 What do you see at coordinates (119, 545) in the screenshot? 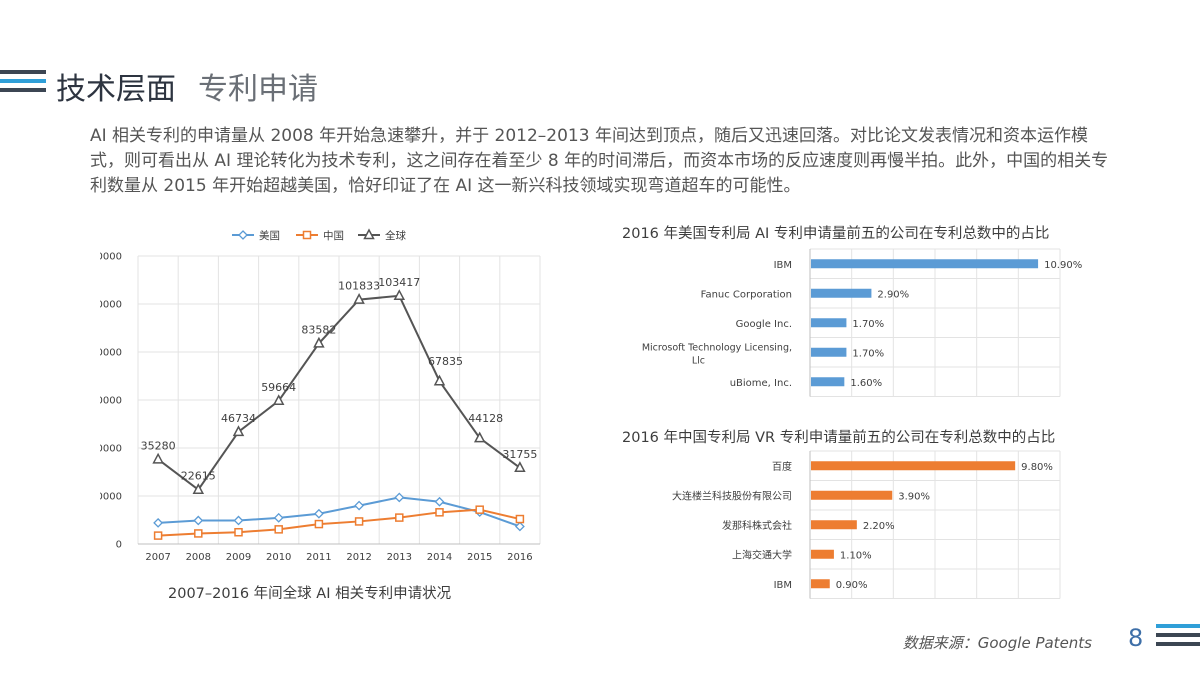
I see `y-tick-label: 0` at bounding box center [119, 545].